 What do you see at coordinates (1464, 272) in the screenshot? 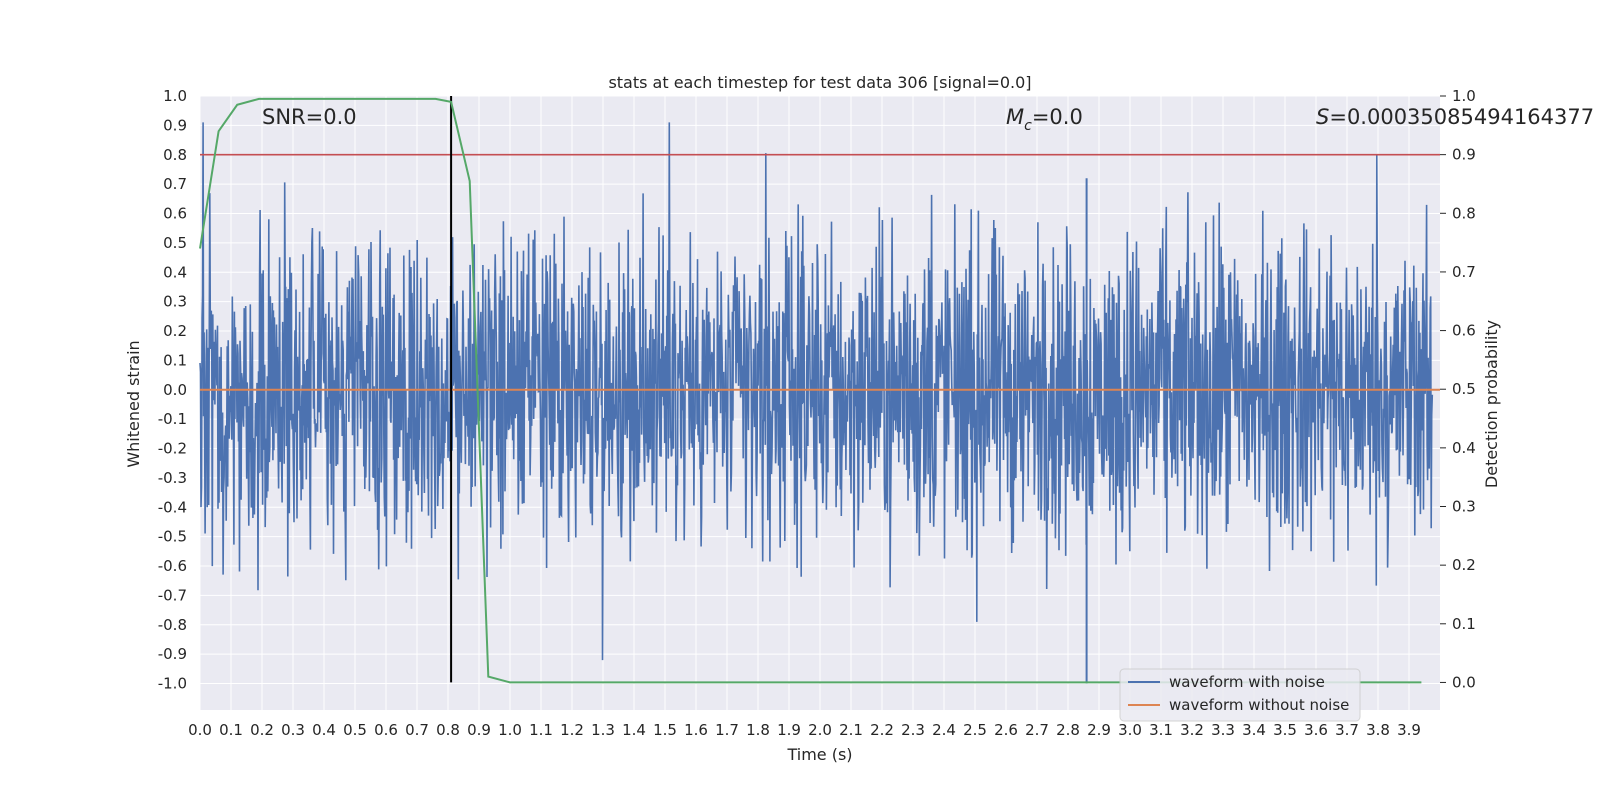
I see `y2-tick-label: 0.7` at bounding box center [1464, 272].